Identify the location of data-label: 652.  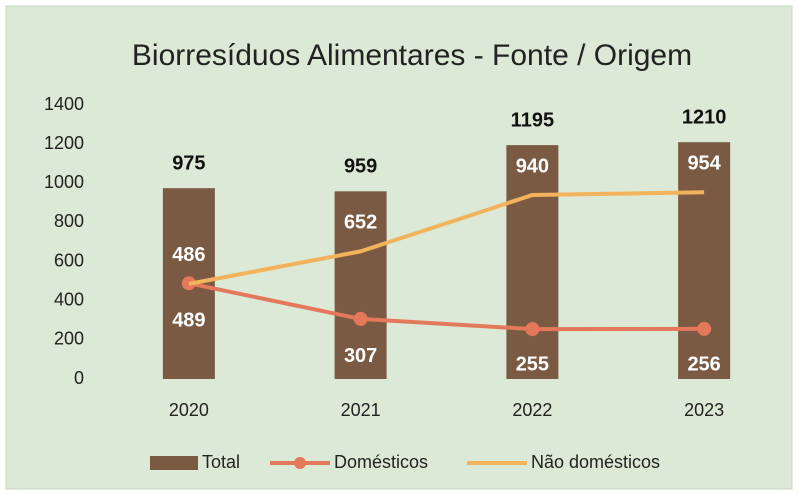
(360, 223).